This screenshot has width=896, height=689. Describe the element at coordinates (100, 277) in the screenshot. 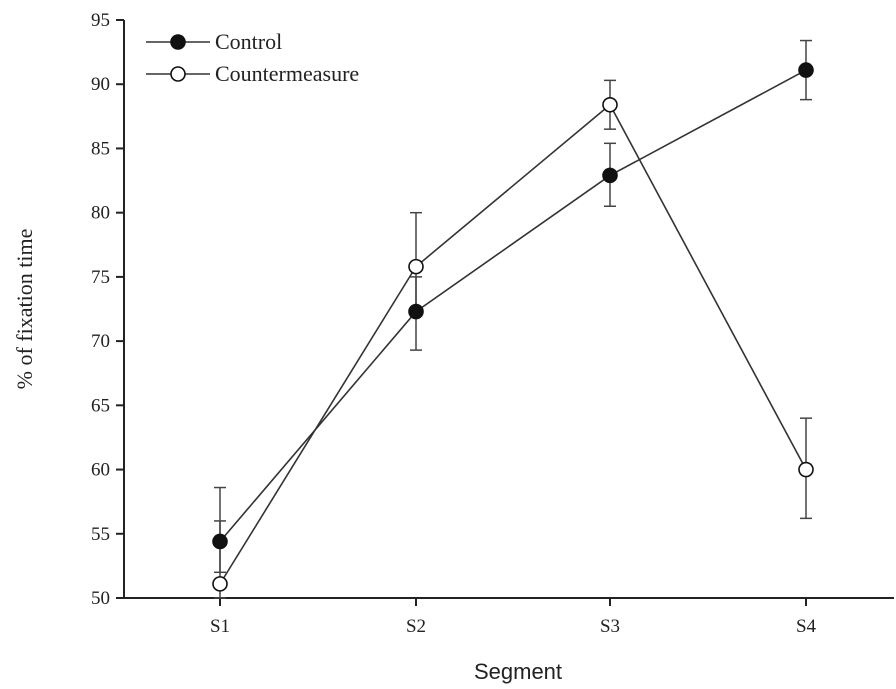

I see `y-tick-label: 75` at that location.